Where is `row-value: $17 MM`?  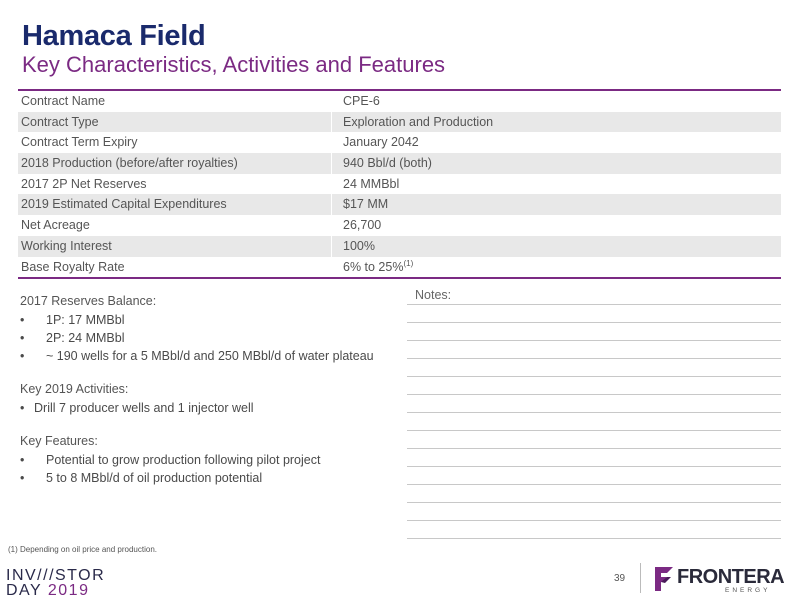 row-value: $17 MM is located at coordinates (366, 204).